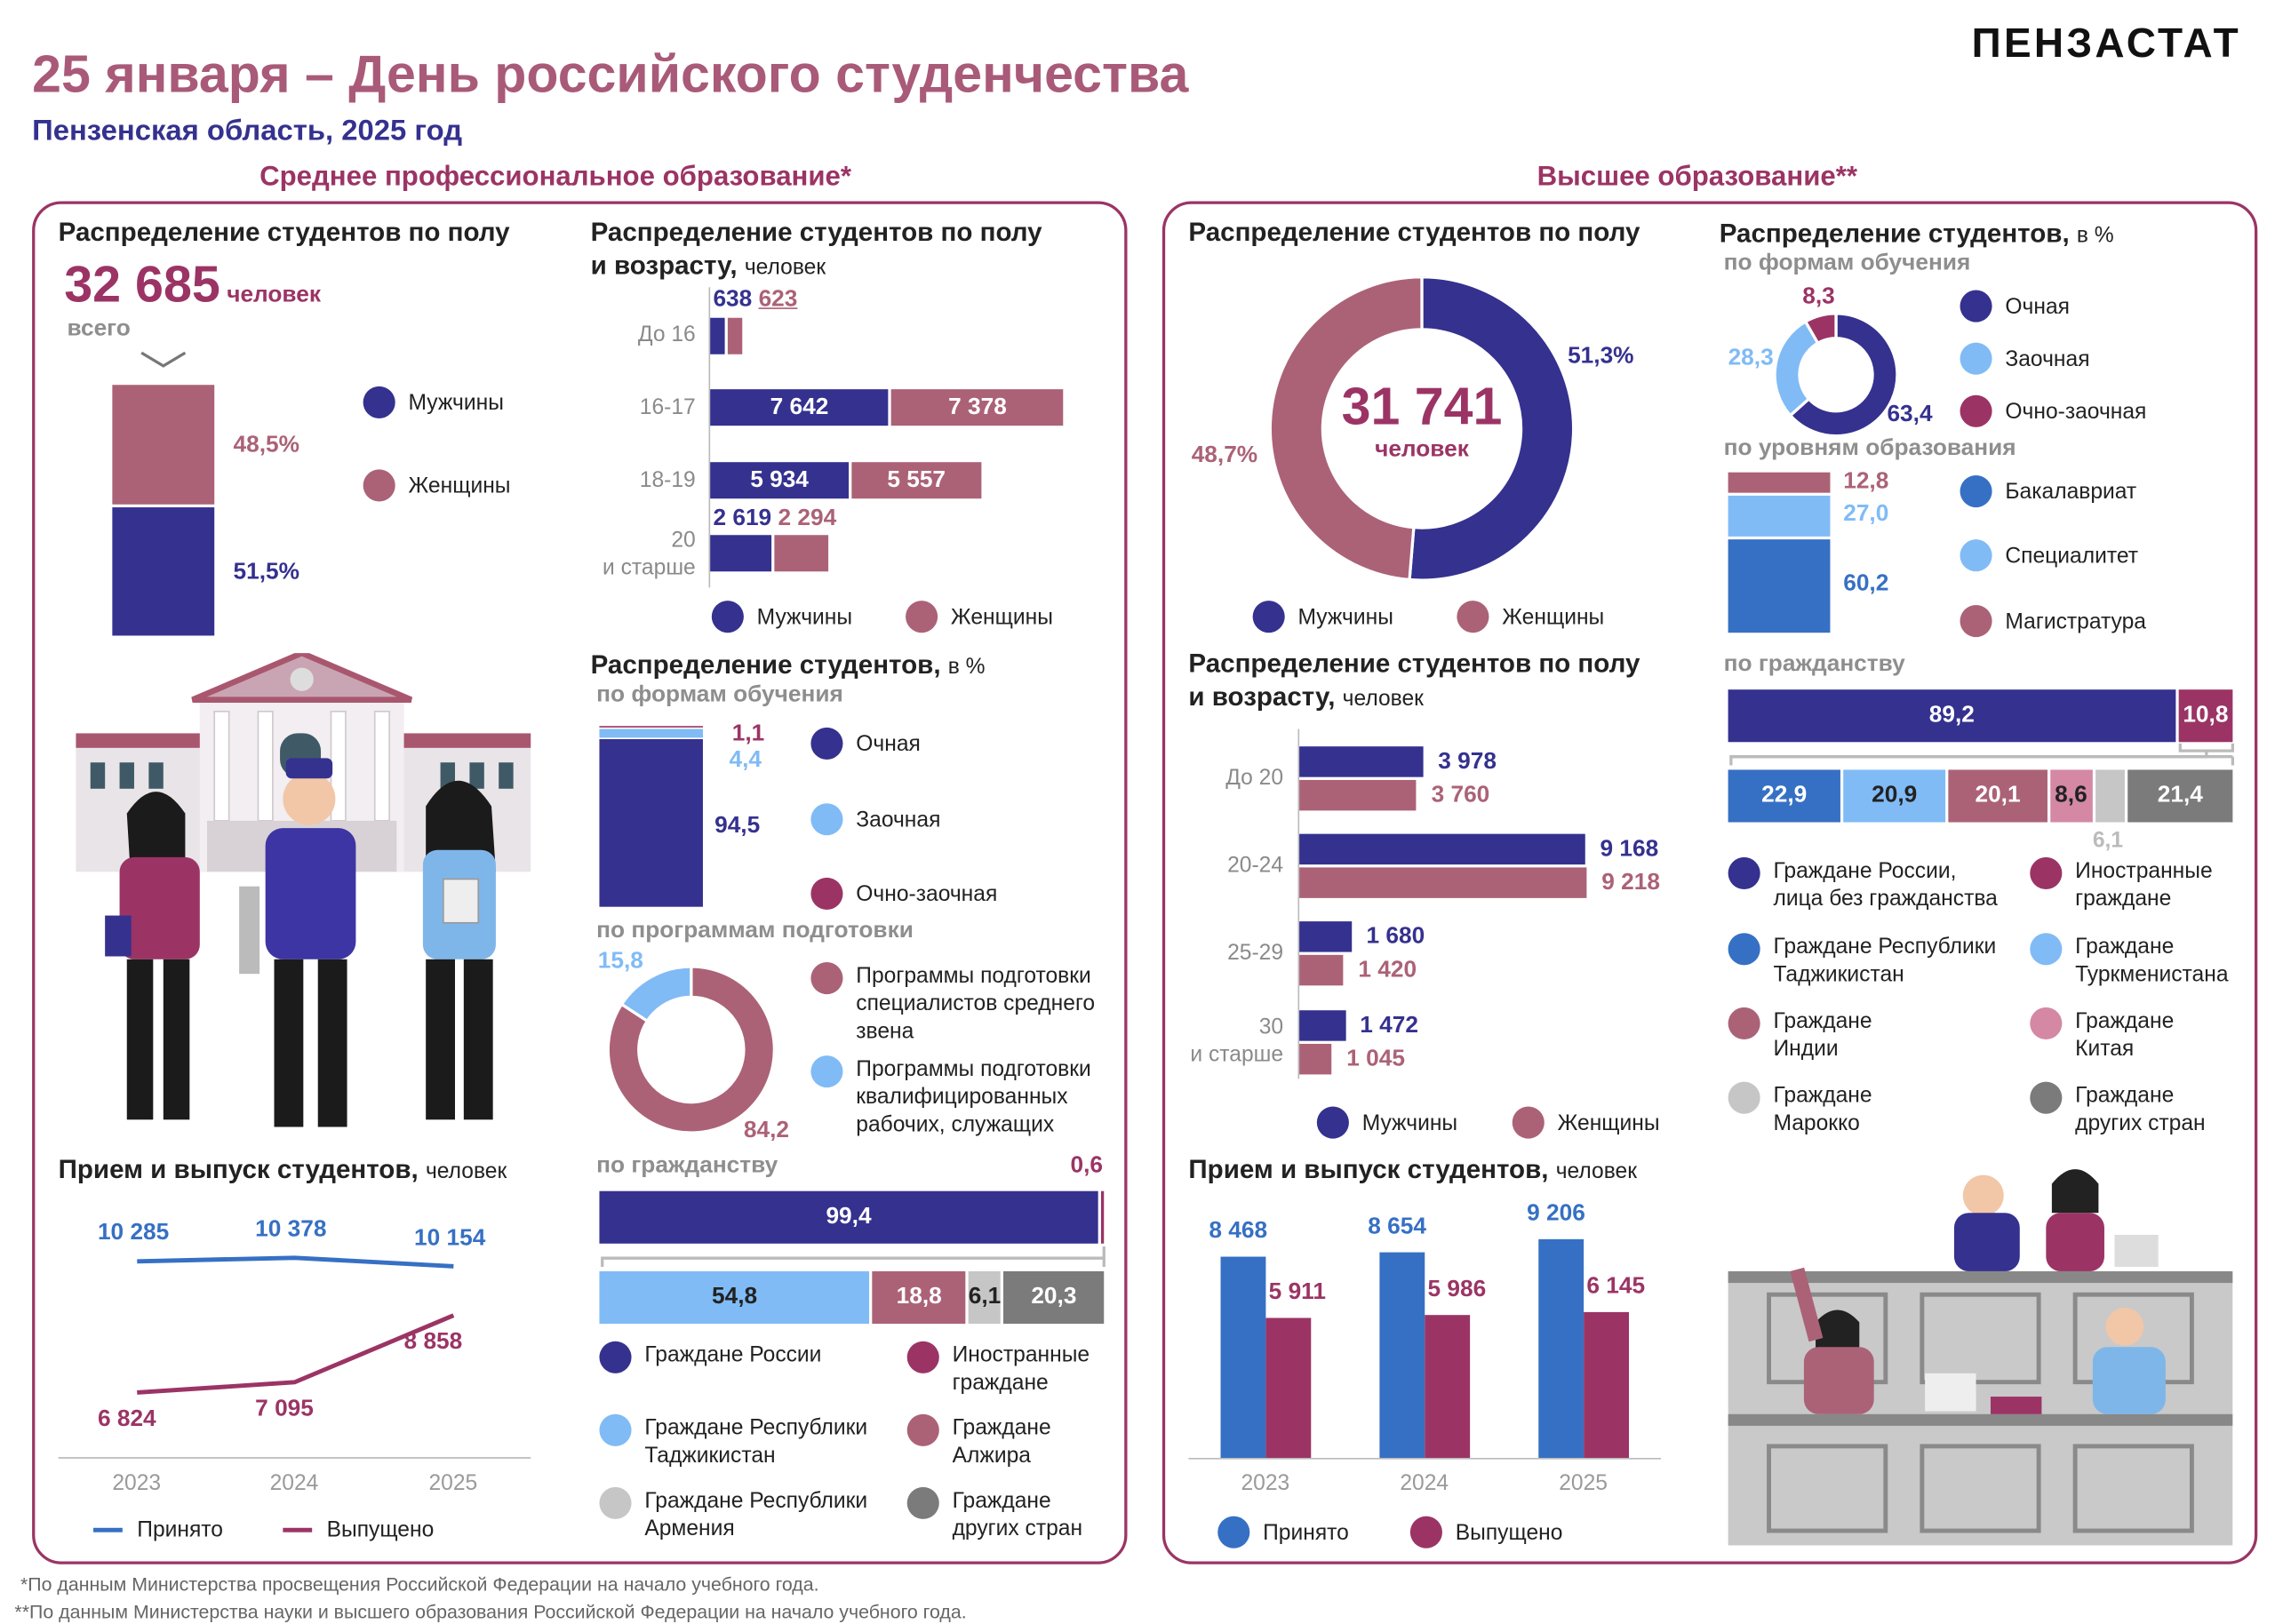 Image resolution: width=2275 pixels, height=1624 pixels. I want to click on year-label: 2024, so click(294, 1483).